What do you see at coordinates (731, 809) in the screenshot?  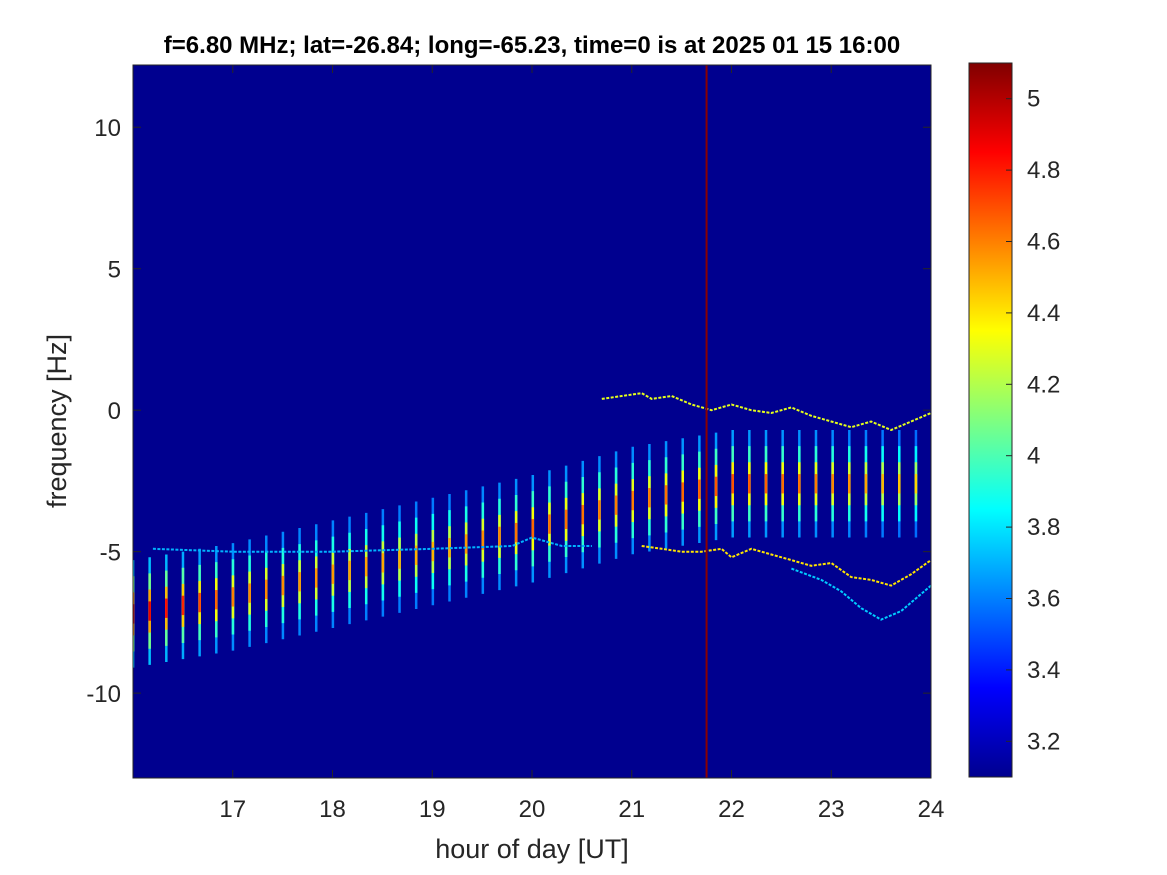 I see `x-tick-label: 22` at bounding box center [731, 809].